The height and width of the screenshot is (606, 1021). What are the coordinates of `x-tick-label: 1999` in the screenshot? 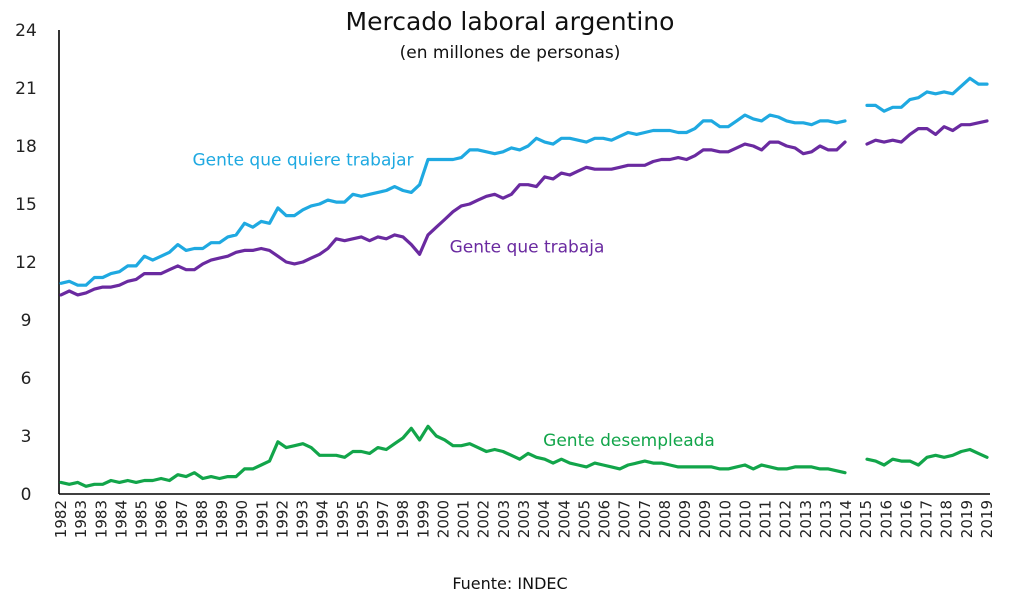 It's located at (423, 519).